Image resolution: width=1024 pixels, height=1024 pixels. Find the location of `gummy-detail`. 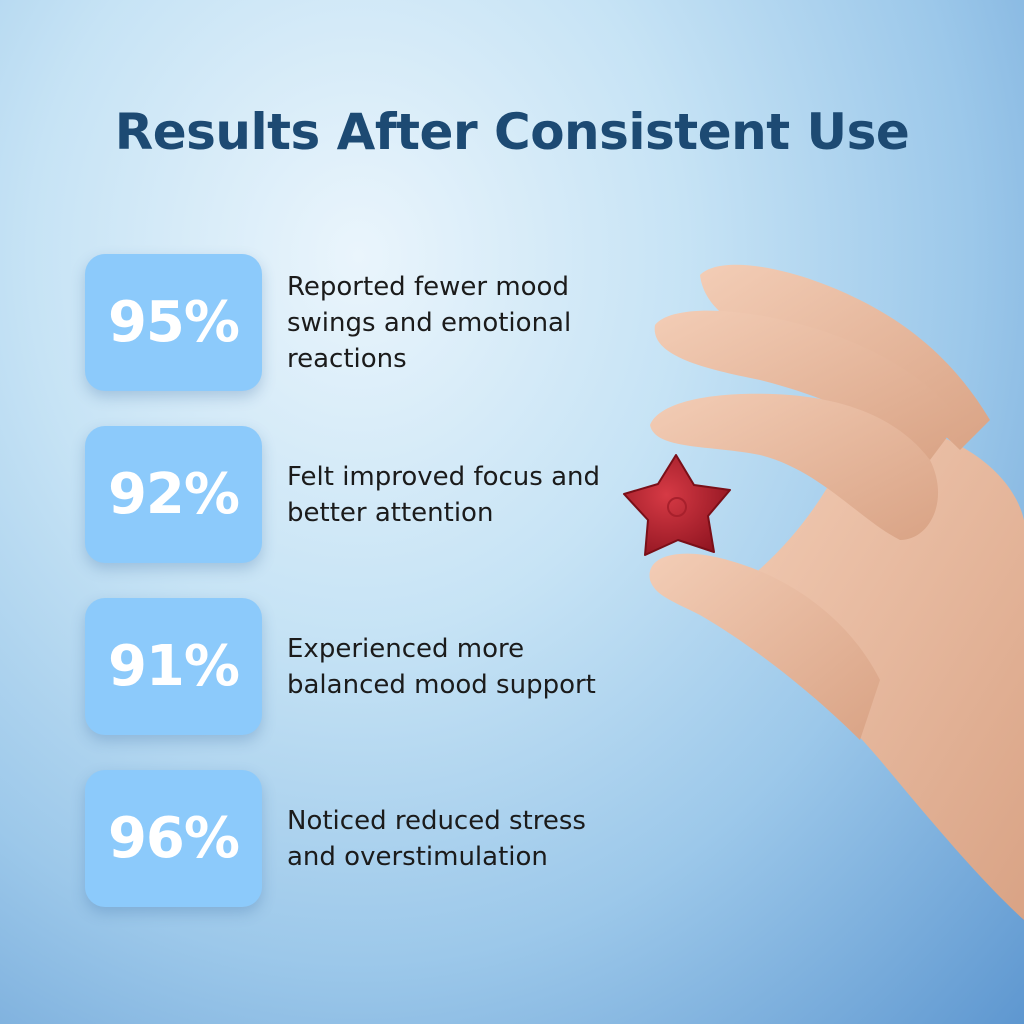

gummy-detail is located at coordinates (677, 507).